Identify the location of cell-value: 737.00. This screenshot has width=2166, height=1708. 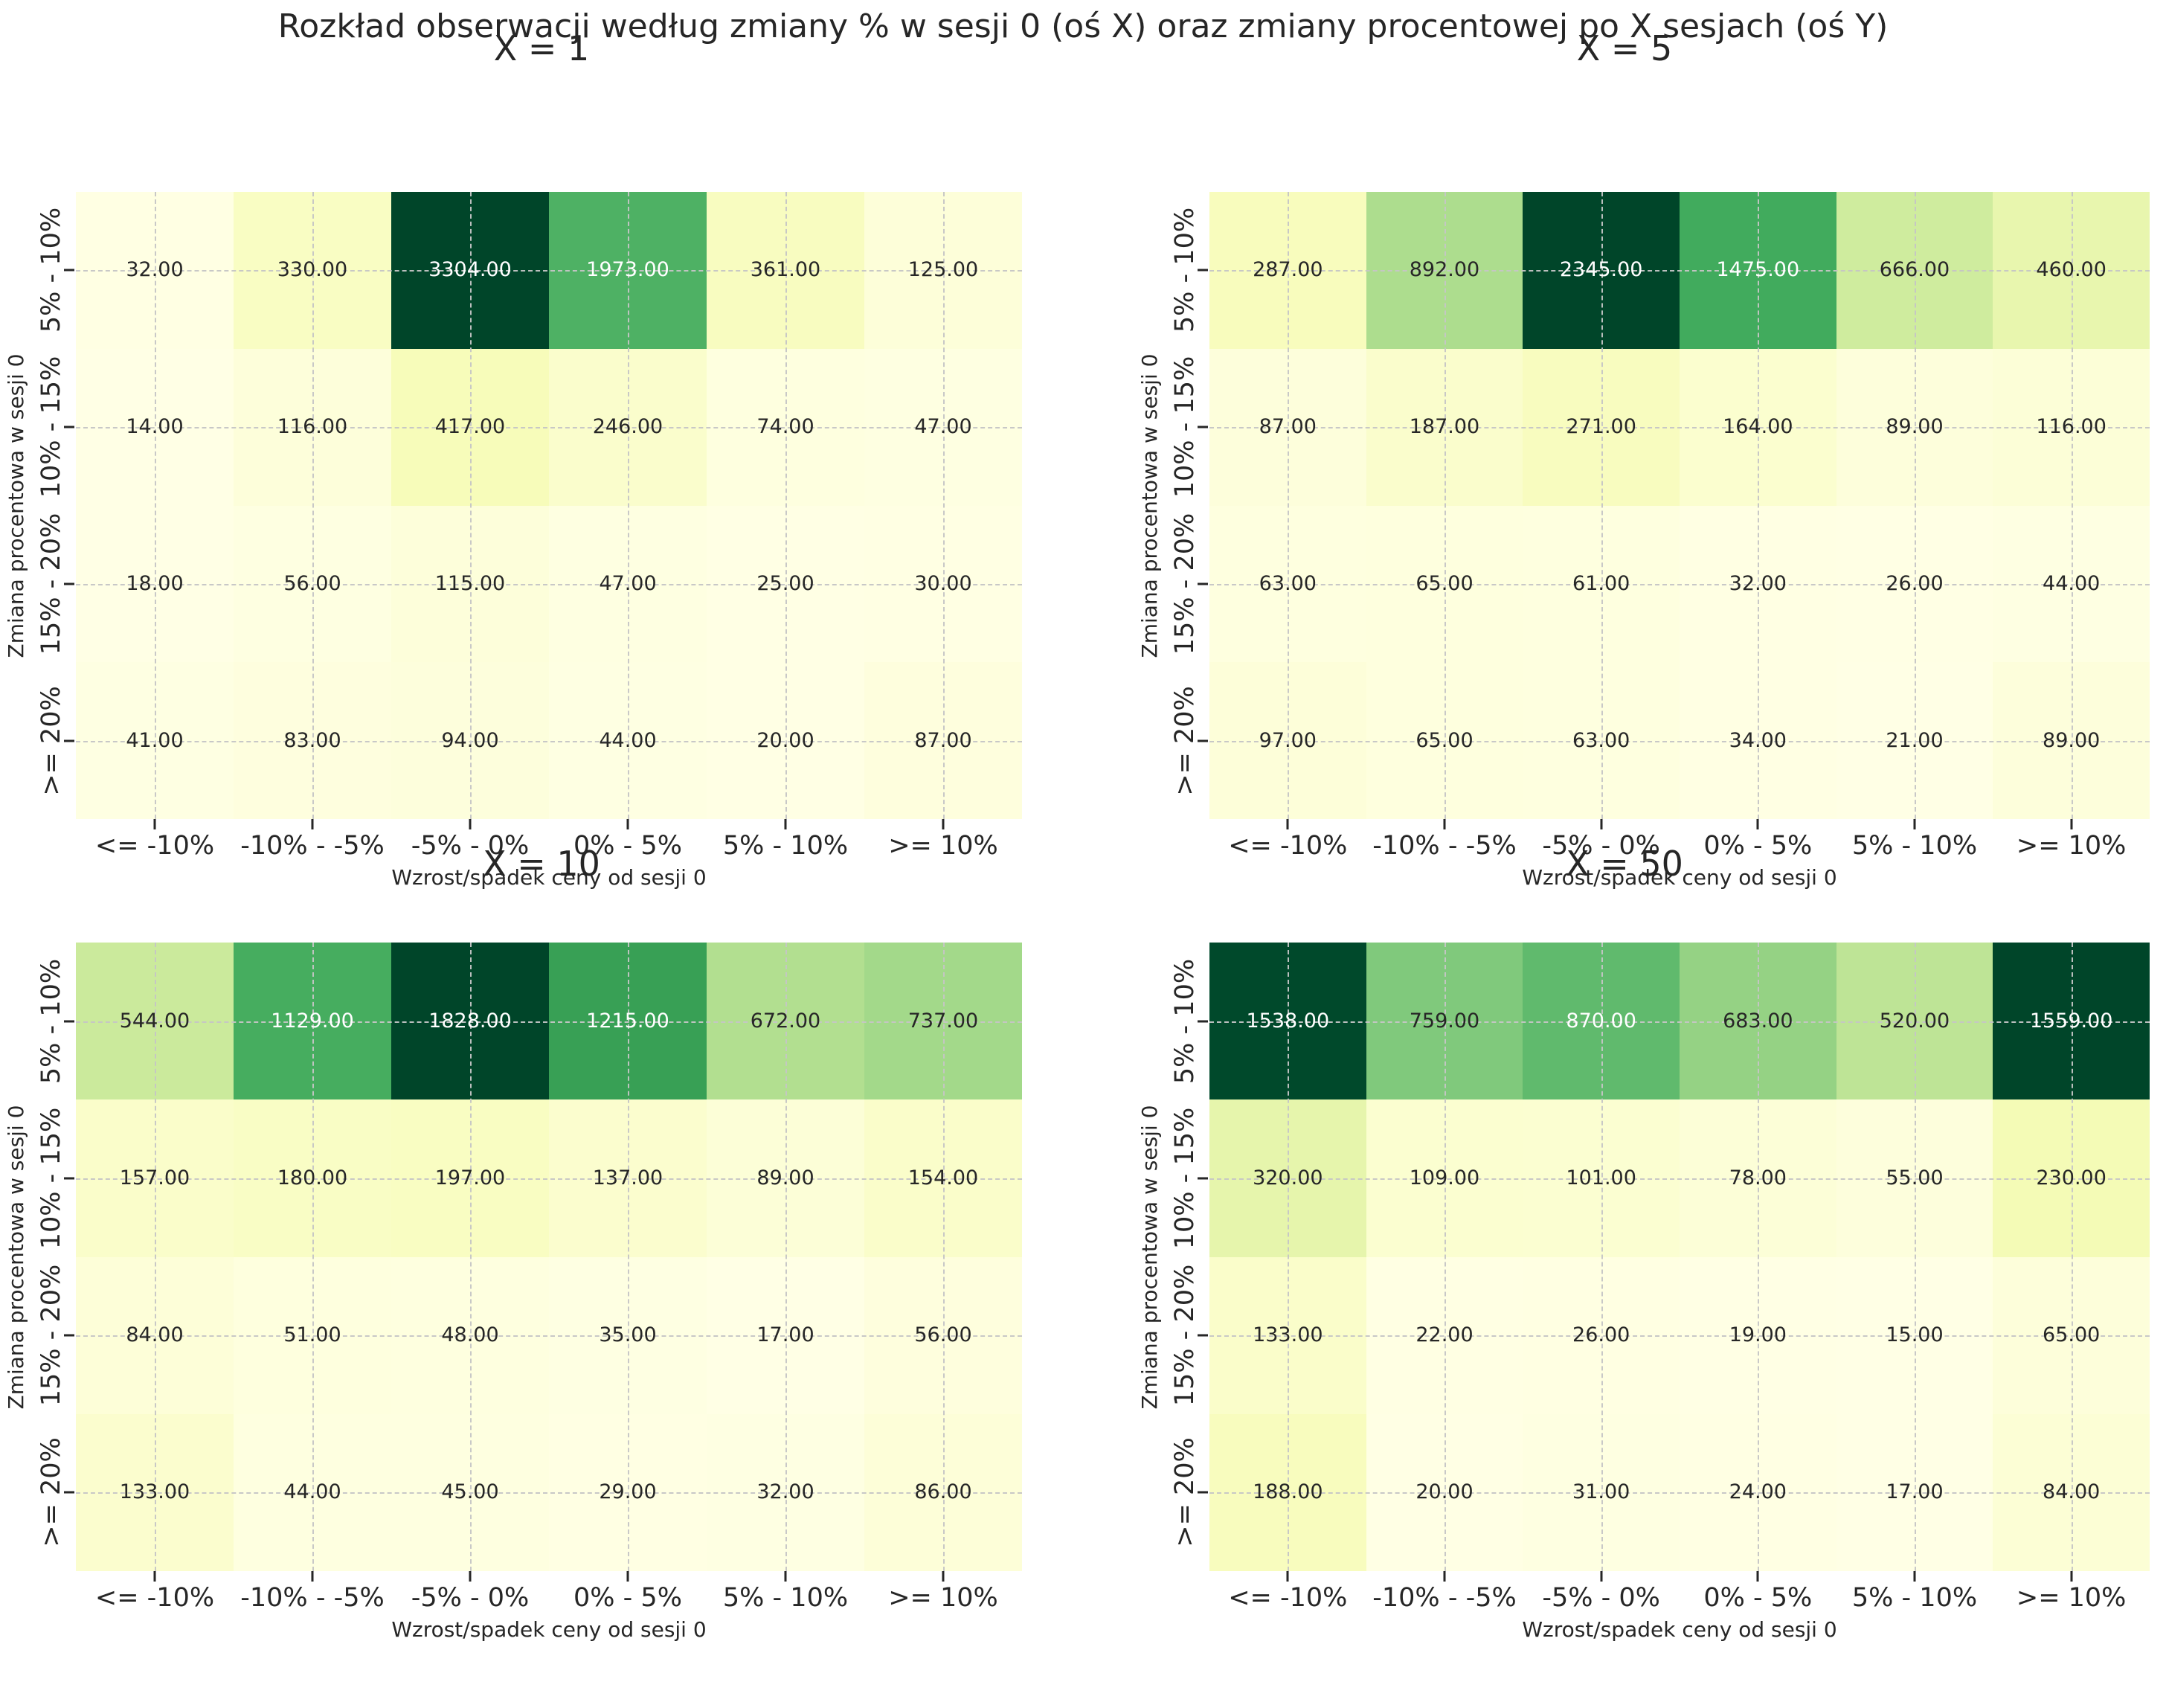
(943, 1021).